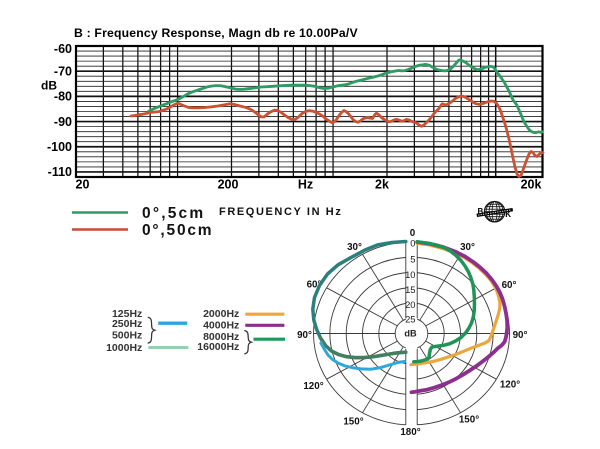 The image size is (600, 449). I want to click on svg-text: 250Hz, so click(127, 324).